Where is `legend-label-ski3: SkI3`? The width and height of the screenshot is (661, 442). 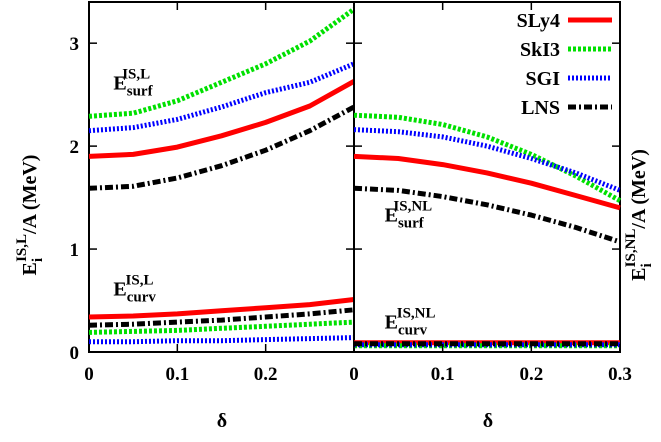
legend-label-ski3: SkI3 is located at coordinates (540, 50).